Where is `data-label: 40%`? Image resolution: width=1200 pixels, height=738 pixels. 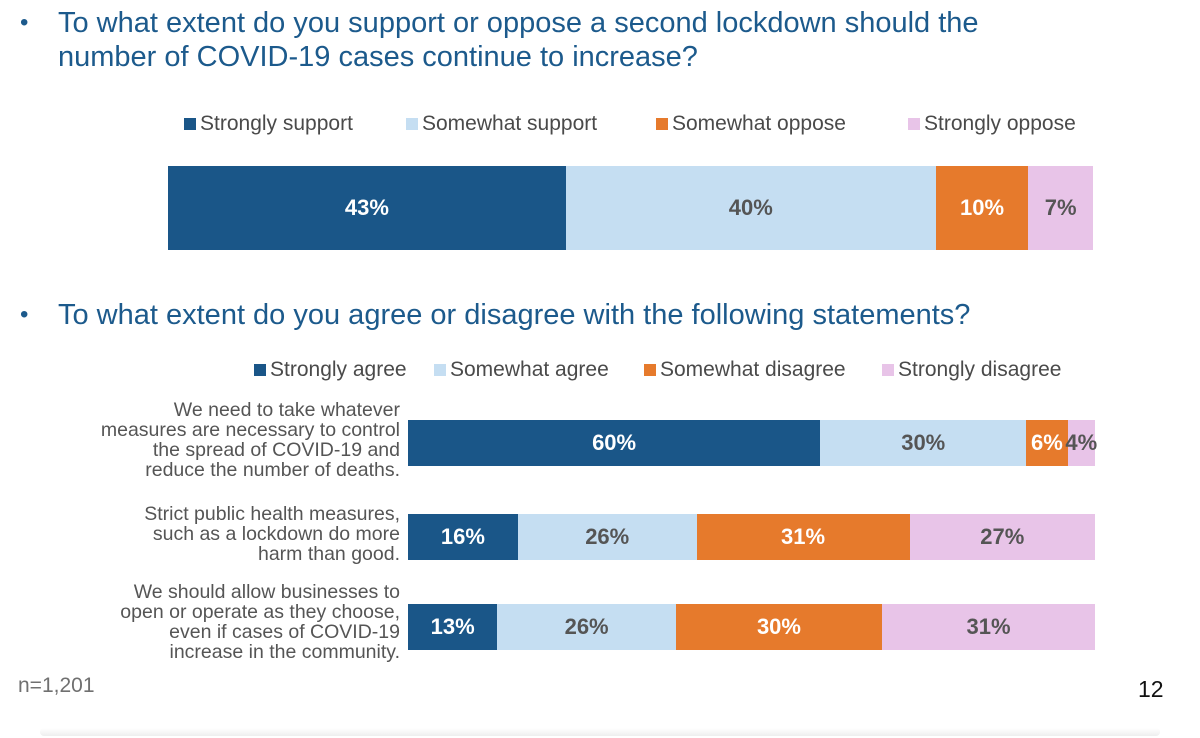 data-label: 40% is located at coordinates (750, 207).